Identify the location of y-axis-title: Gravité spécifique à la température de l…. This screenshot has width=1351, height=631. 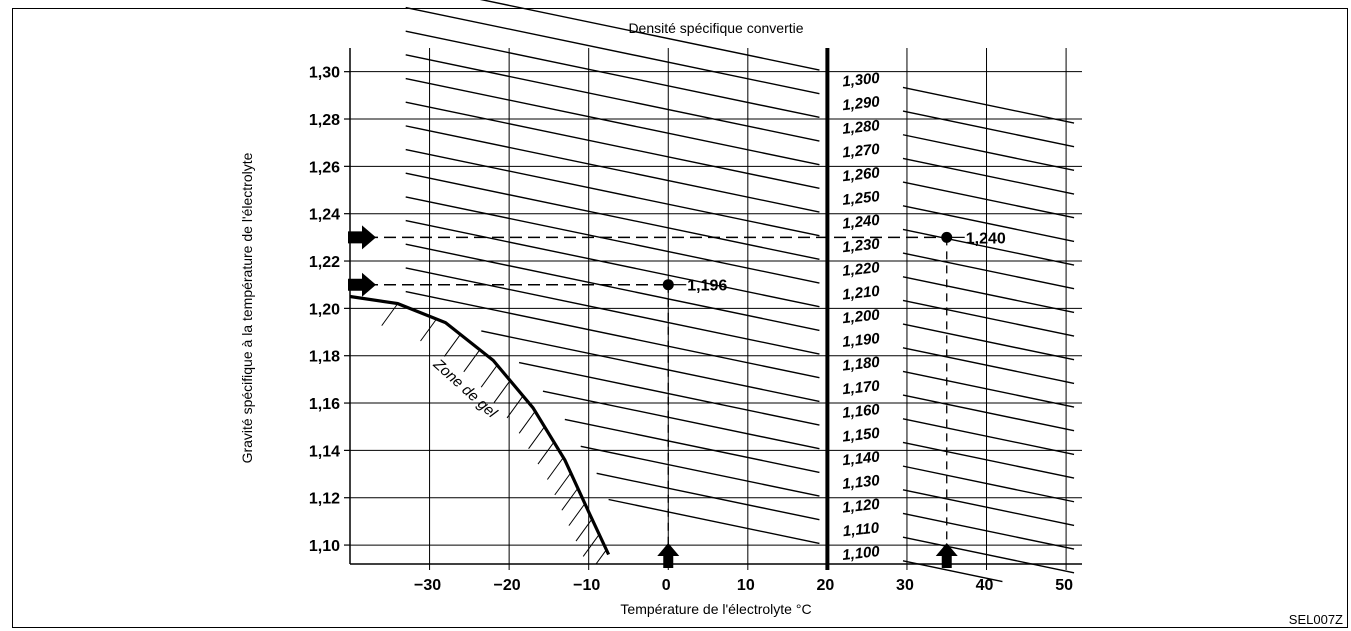
(247, 307).